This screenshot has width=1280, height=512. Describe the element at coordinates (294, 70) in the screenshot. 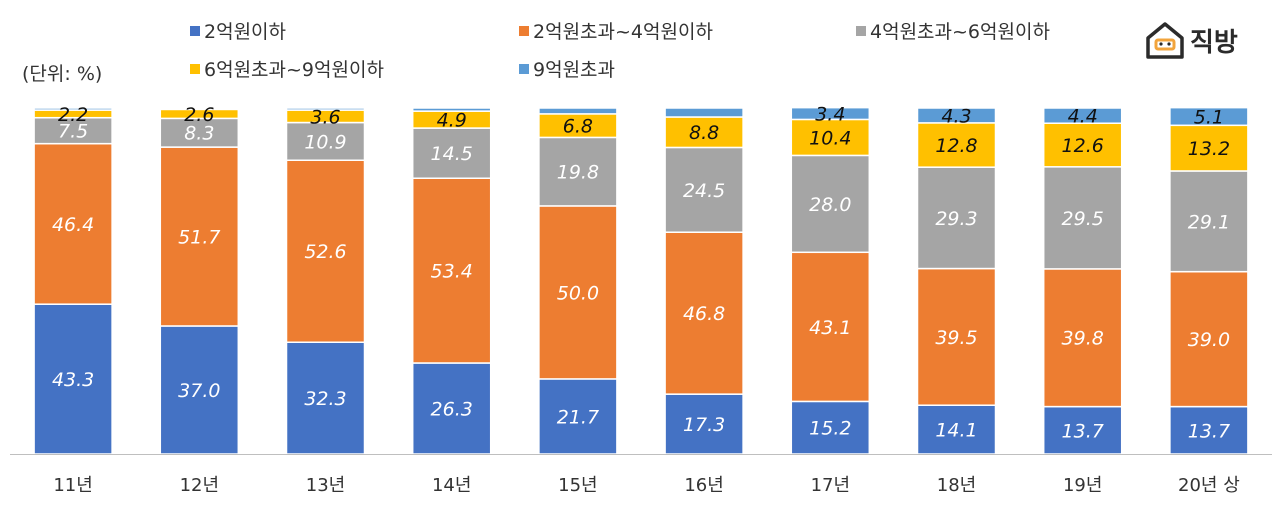

I see `legend-entry: 6억원초과~9억원이하` at that location.